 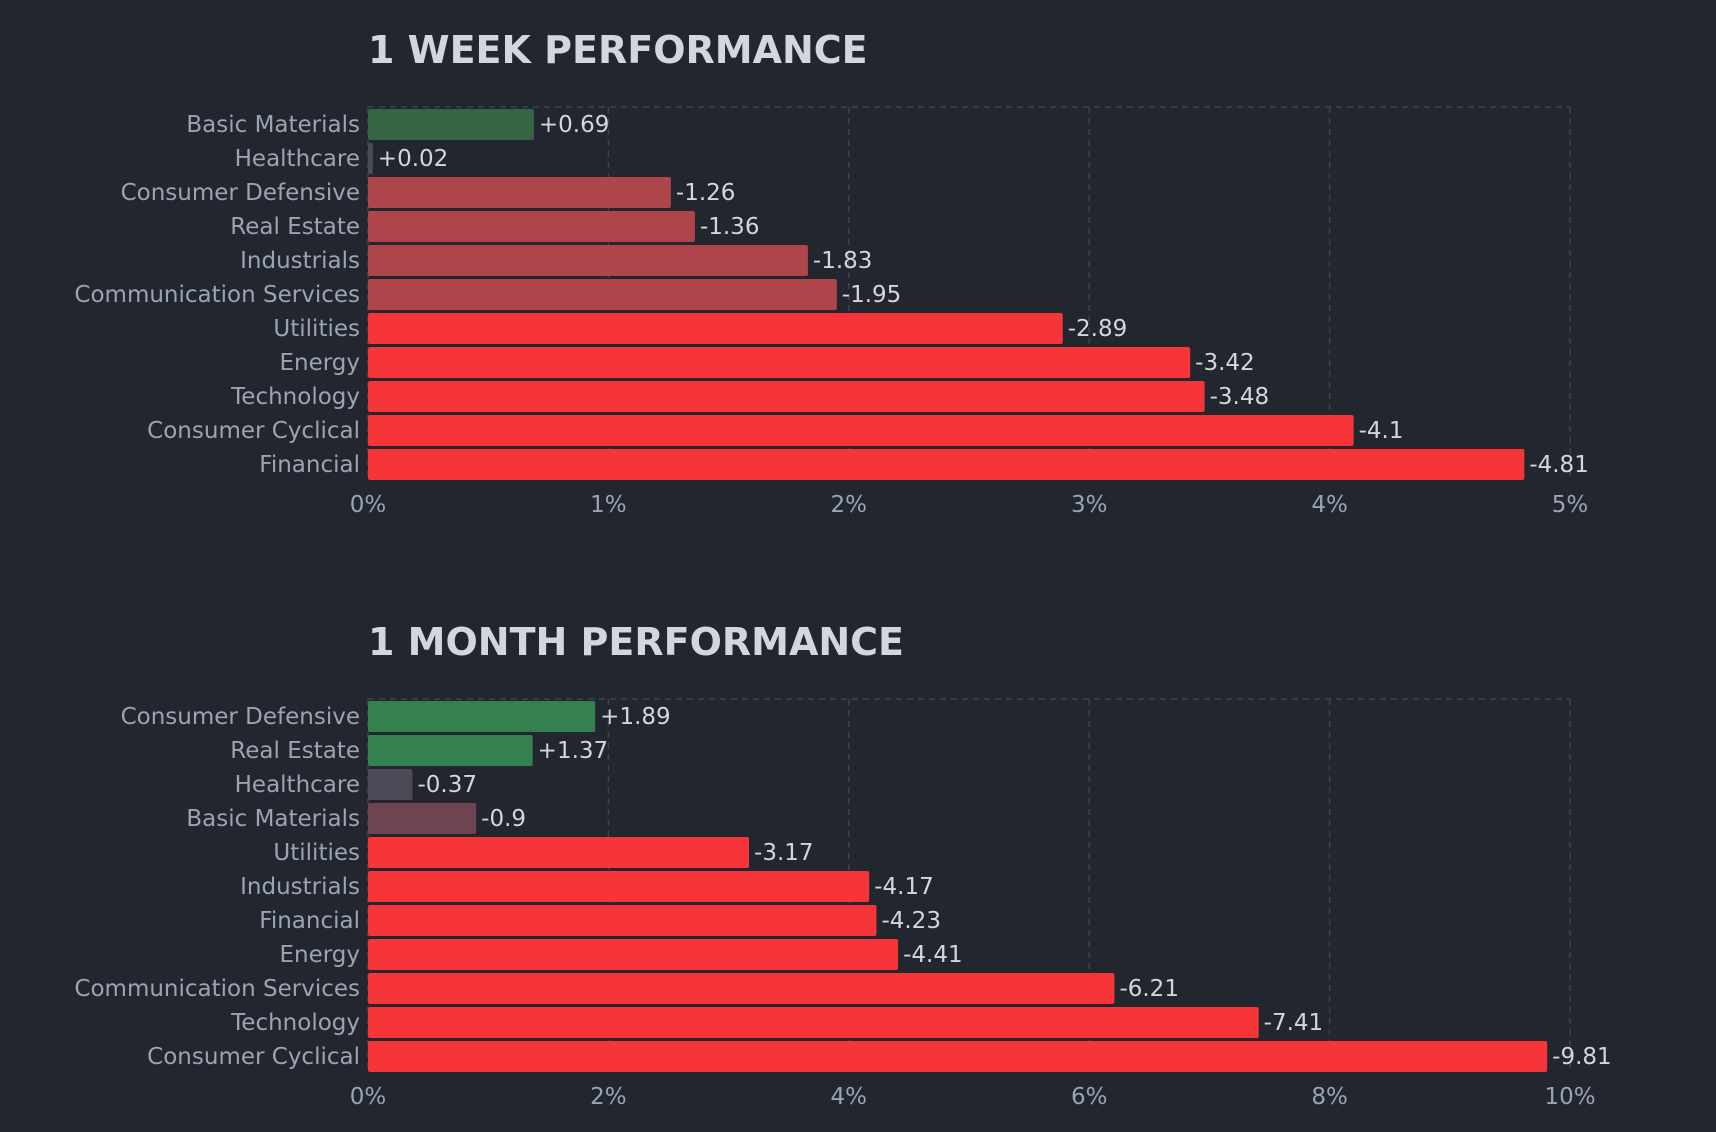 I want to click on month-category-label: Real Estate, so click(x=295, y=751).